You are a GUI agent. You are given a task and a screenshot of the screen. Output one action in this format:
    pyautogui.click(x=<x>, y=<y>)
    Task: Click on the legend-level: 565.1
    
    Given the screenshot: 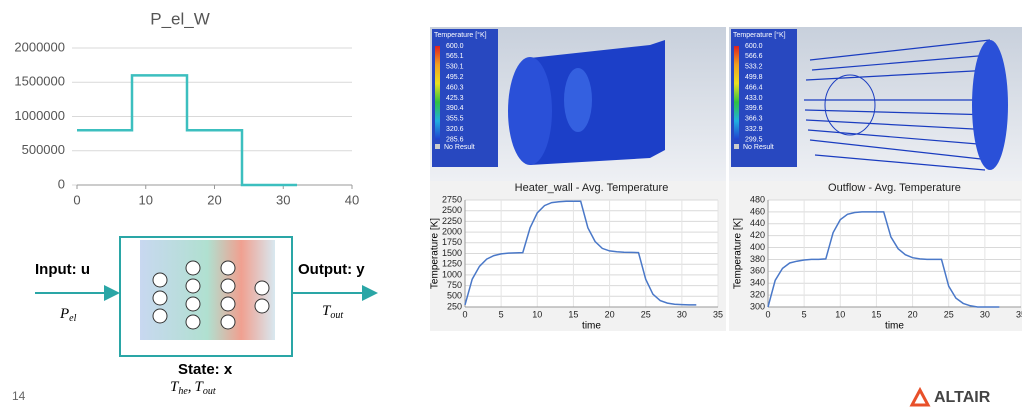 What is the action you would take?
    pyautogui.click(x=455, y=56)
    